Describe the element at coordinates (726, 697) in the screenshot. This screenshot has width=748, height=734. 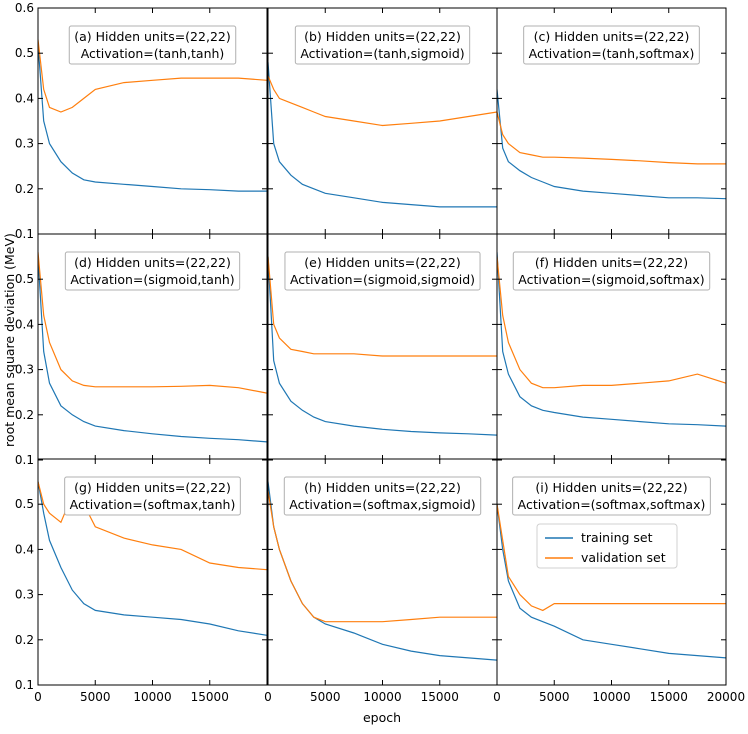
I see `x-tick-label: 20000` at that location.